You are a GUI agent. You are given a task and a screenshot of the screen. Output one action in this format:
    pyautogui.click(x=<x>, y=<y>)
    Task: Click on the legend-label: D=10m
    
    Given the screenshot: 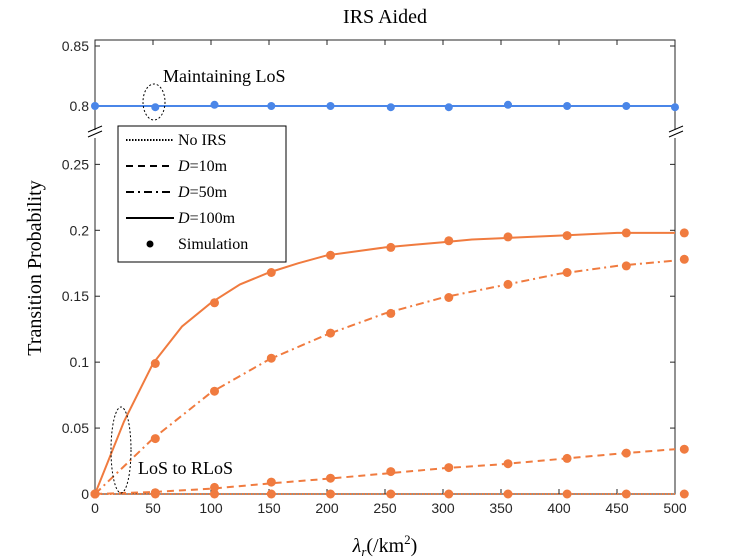 What is the action you would take?
    pyautogui.click(x=202, y=166)
    